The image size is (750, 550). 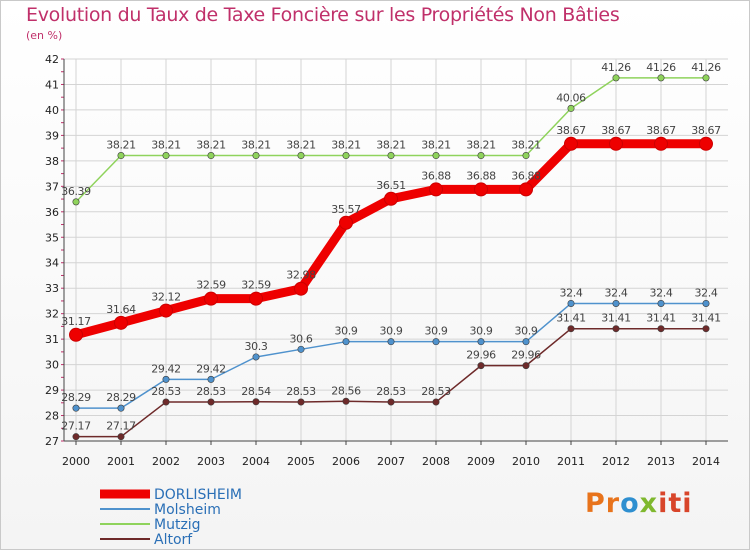 I want to click on x-tick-label: 2010, so click(x=526, y=461).